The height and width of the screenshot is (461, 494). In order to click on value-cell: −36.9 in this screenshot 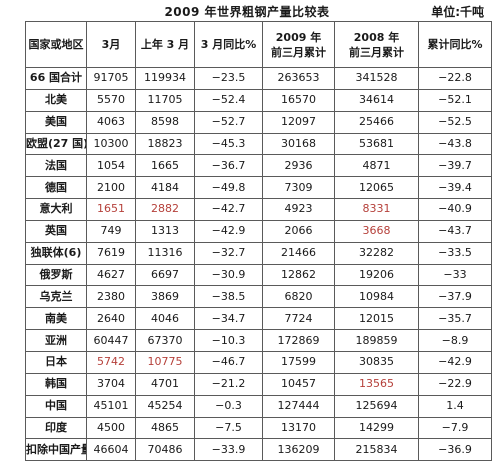, I will do `click(455, 449)`.